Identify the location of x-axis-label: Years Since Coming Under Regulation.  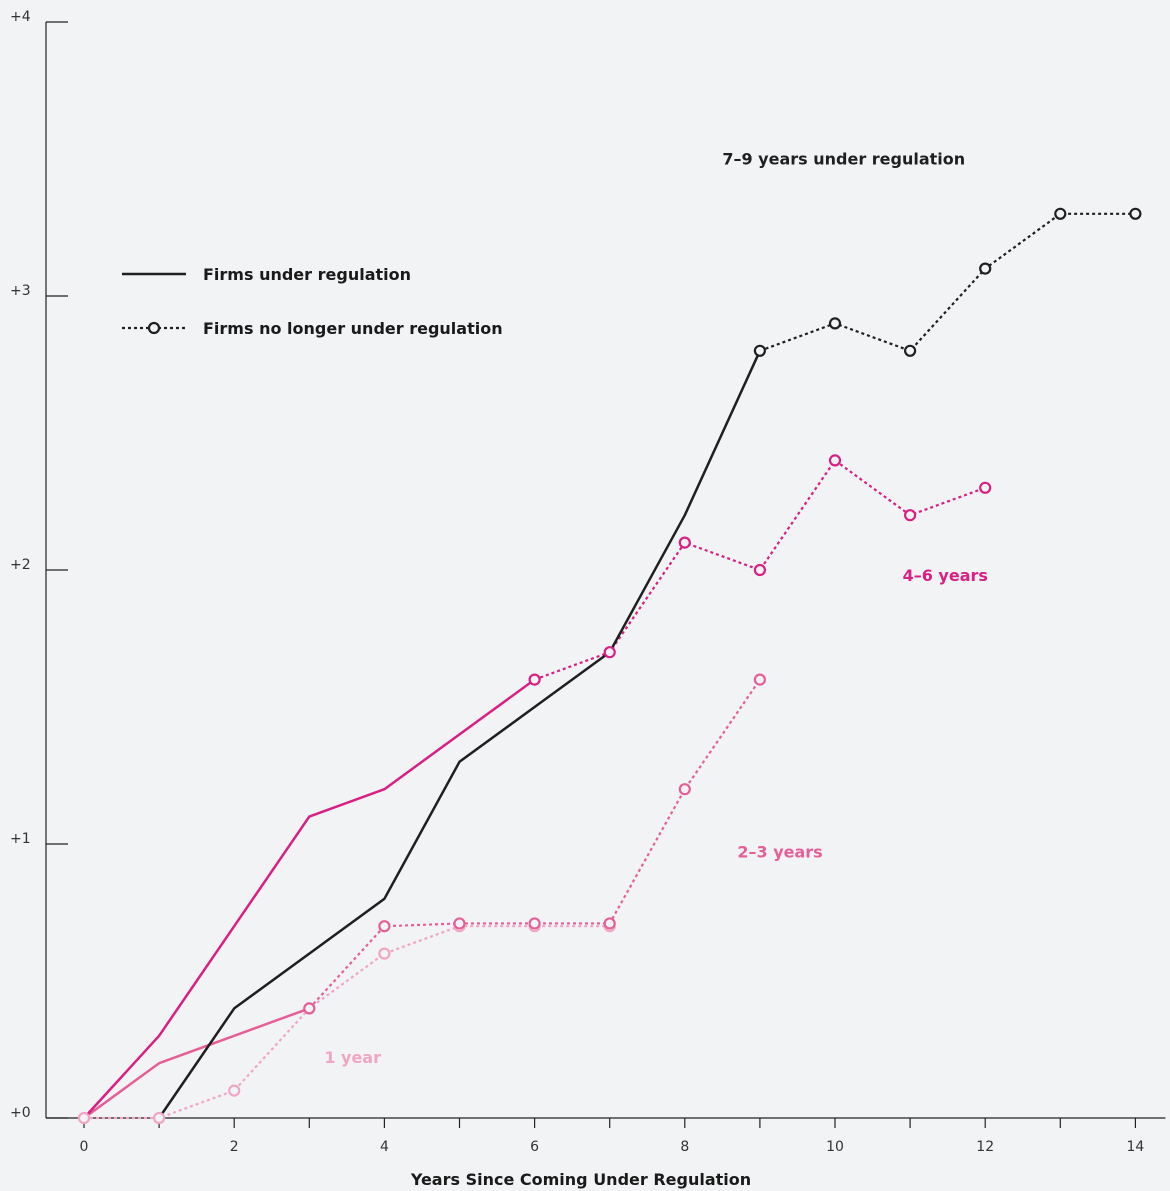
(580, 1179).